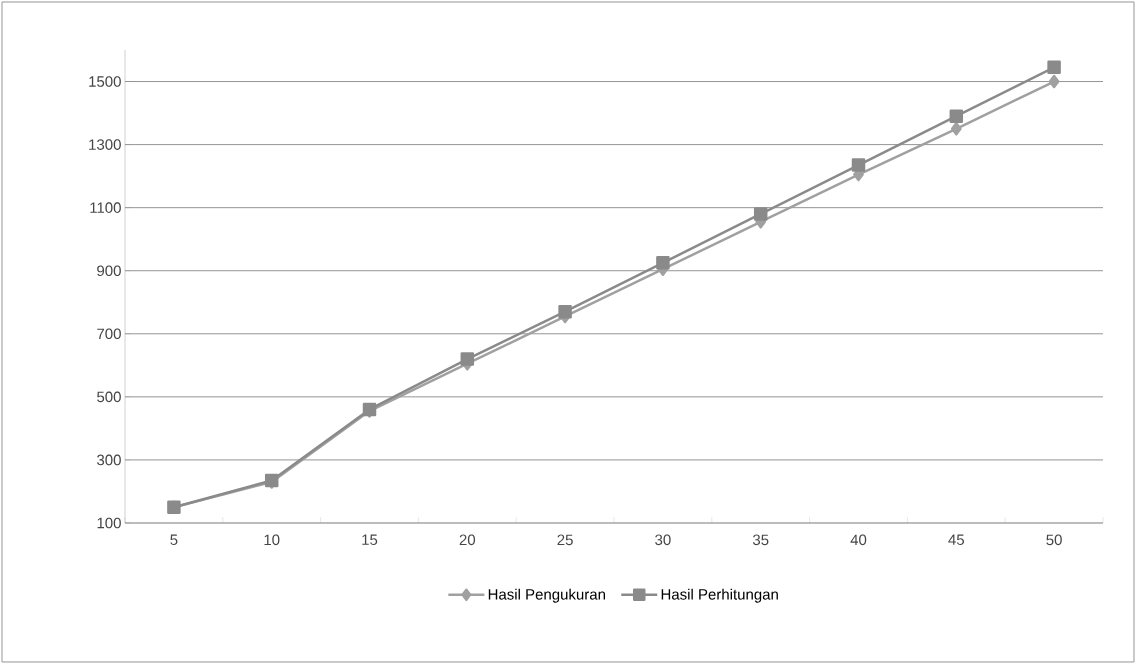  What do you see at coordinates (1054, 540) in the screenshot?
I see `x-tick-label: 50` at bounding box center [1054, 540].